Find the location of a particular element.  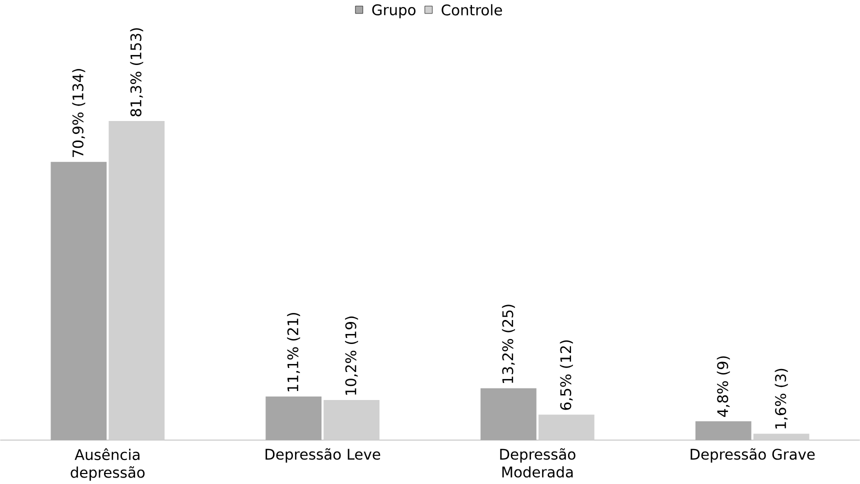

legend-label: Grupo is located at coordinates (394, 11).